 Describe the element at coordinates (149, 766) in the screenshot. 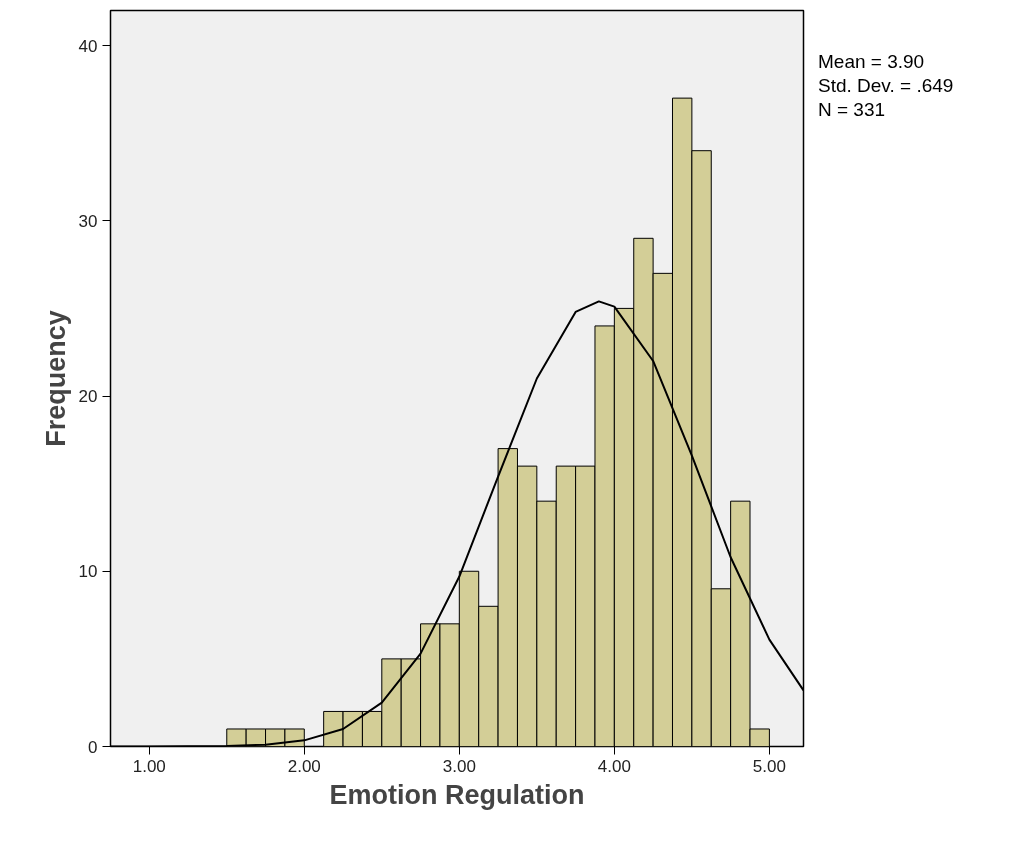

I see `x-tick-label: 1.00` at that location.